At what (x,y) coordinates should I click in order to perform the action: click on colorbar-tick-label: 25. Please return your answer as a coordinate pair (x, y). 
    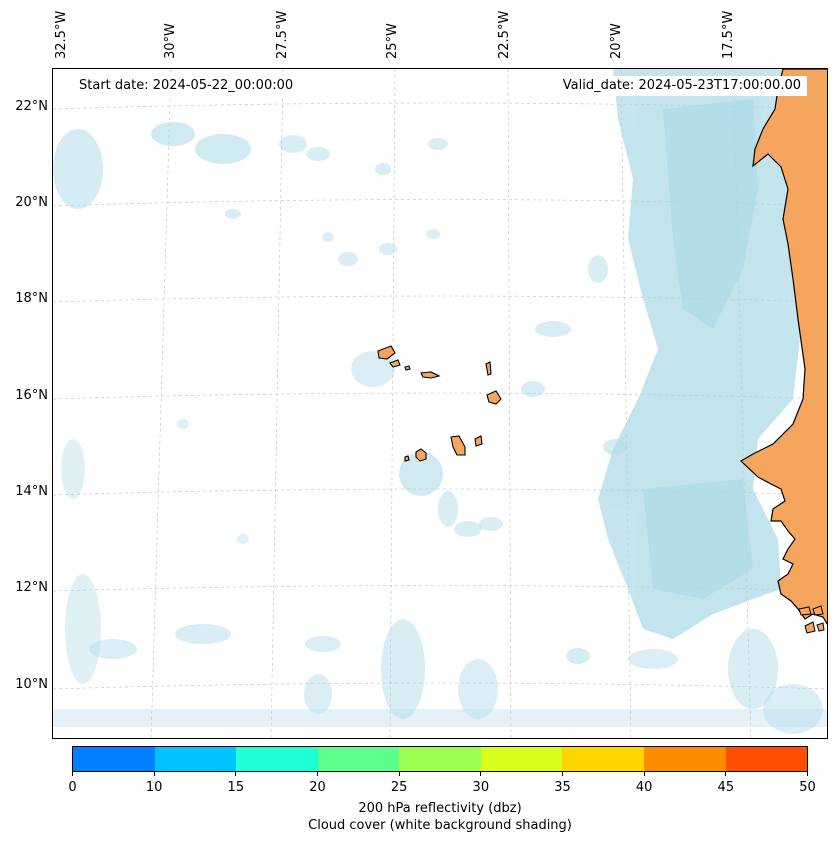
    Looking at the image, I should click on (399, 787).